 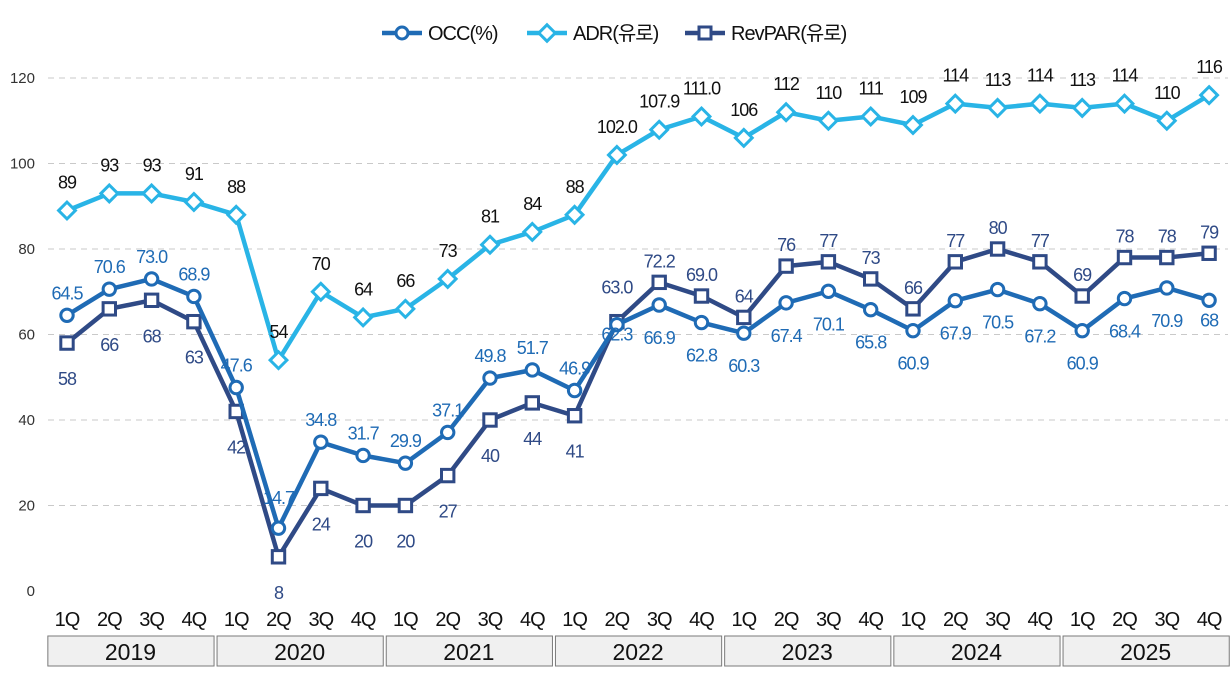 I want to click on legend-item: ADR(유로), so click(x=593, y=33).